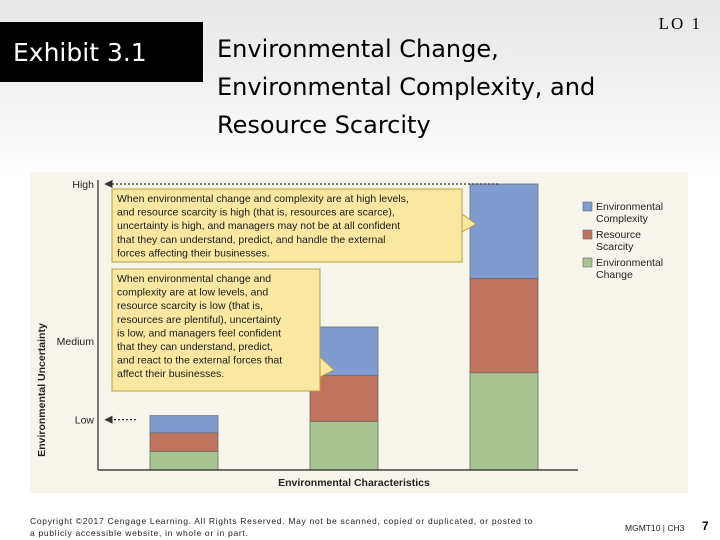  Describe the element at coordinates (406, 87) in the screenshot. I see `slide-title-line: Environmental Complexity, and` at that location.